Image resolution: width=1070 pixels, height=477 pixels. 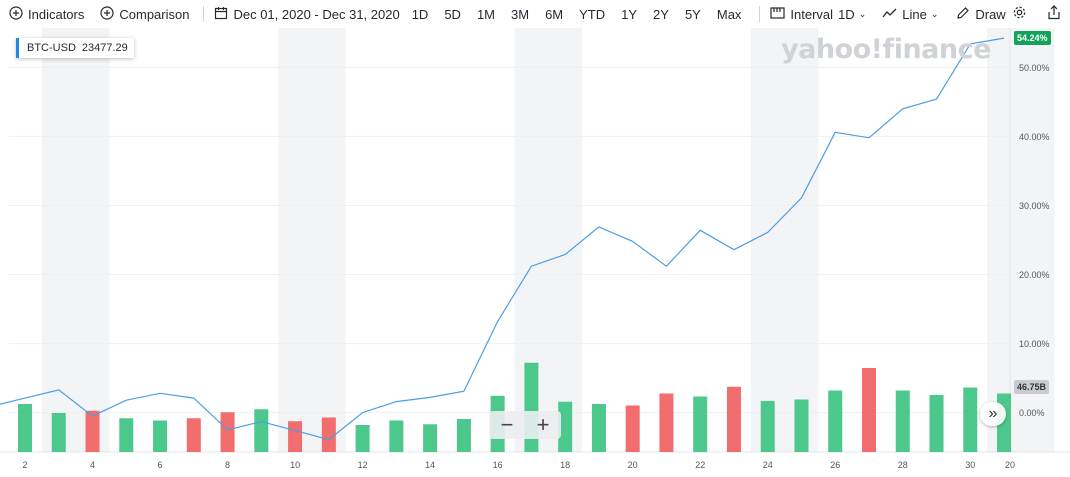 I want to click on legend: BTC-USD 23477.29, so click(x=75, y=48).